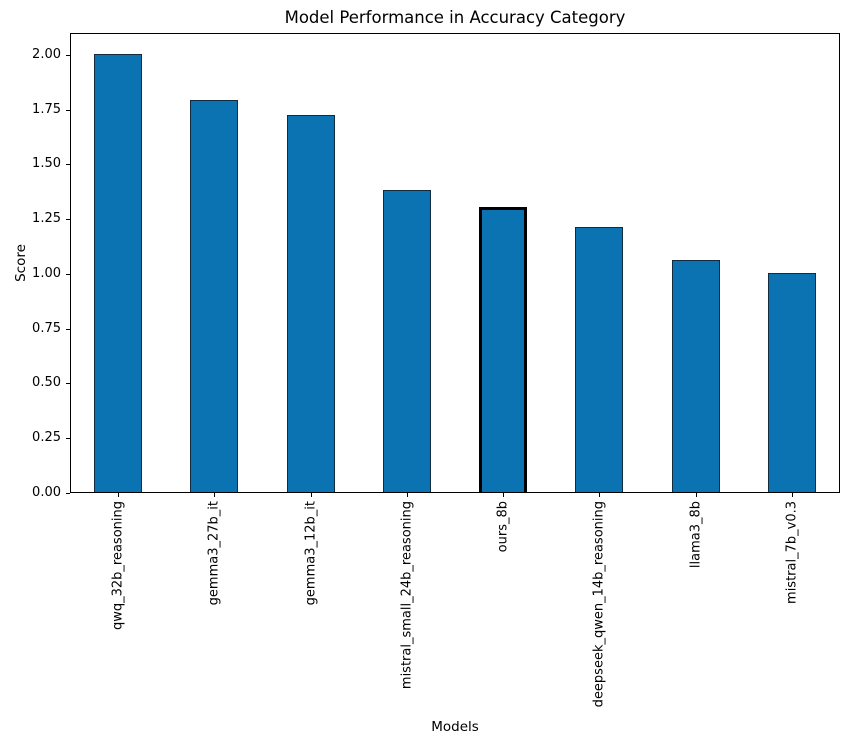 This screenshot has width=855, height=754. Describe the element at coordinates (311, 303) in the screenshot. I see `bar-gemma3_12b_it` at that location.